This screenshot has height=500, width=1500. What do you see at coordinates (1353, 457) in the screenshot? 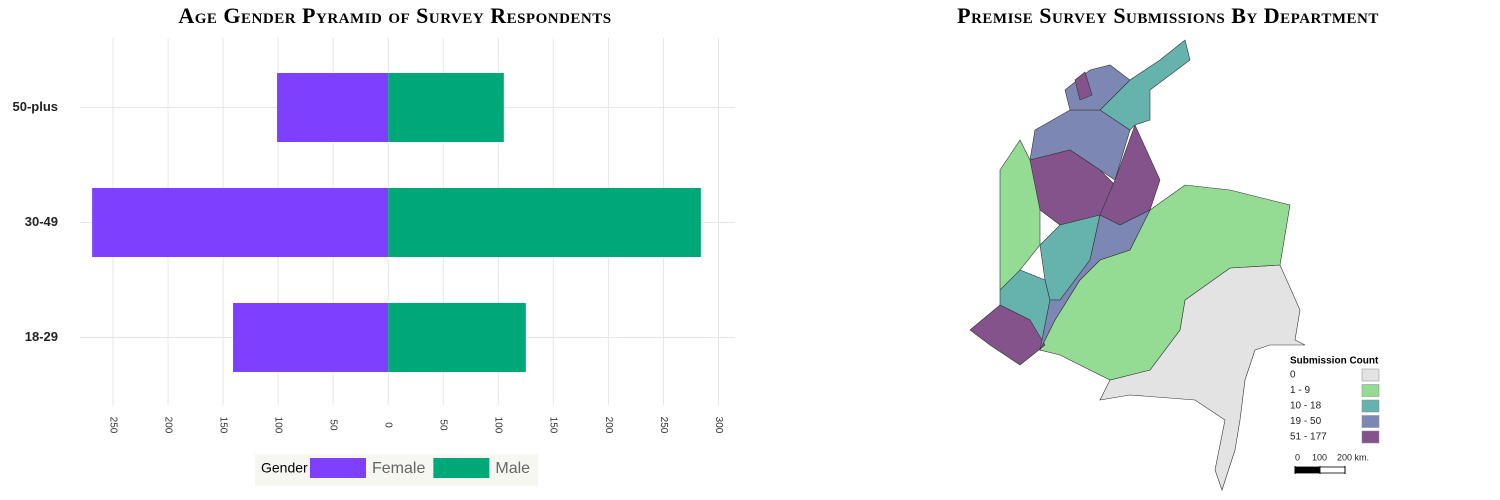
I see `scale-label: 200 km.` at bounding box center [1353, 457].